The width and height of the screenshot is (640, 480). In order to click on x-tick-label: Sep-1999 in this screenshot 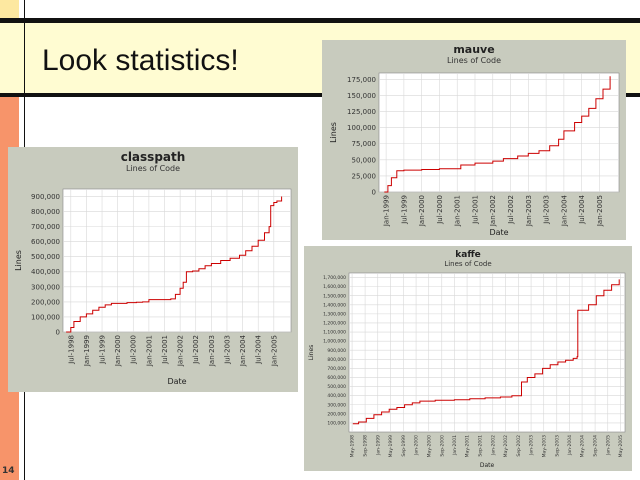, I will do `click(404, 446)`.